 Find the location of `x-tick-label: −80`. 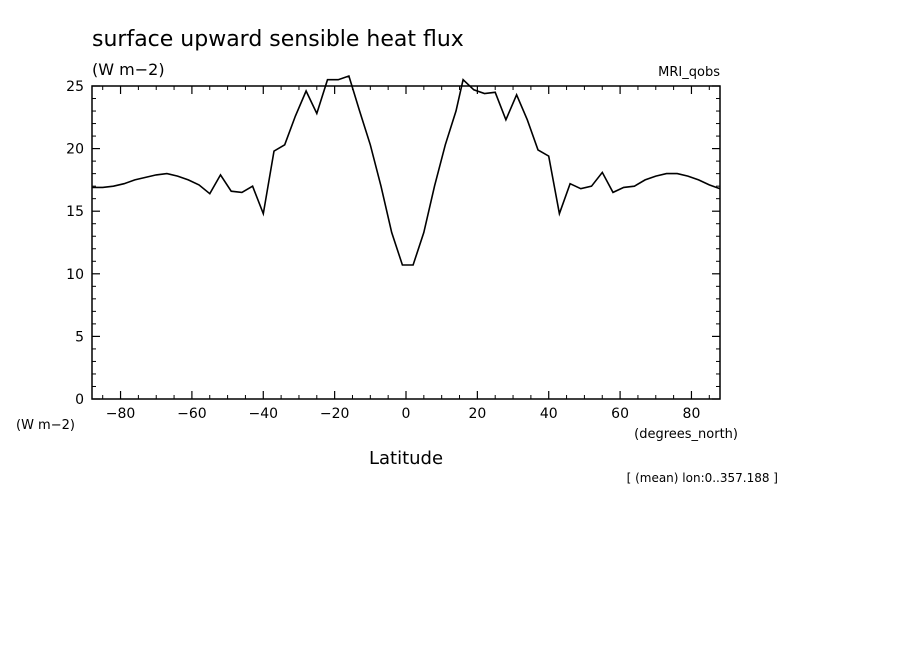

x-tick-label: −80 is located at coordinates (121, 414).